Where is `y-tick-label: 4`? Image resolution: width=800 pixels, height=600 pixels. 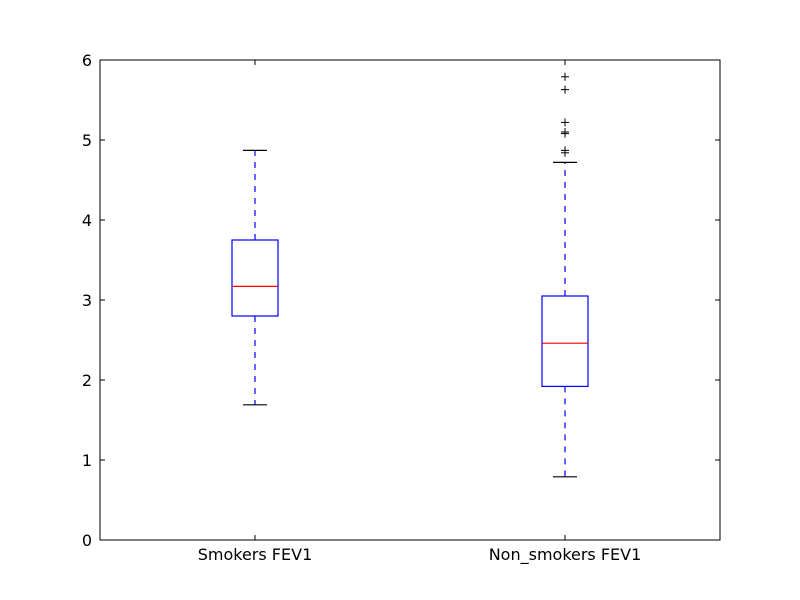 y-tick-label: 4 is located at coordinates (87, 220).